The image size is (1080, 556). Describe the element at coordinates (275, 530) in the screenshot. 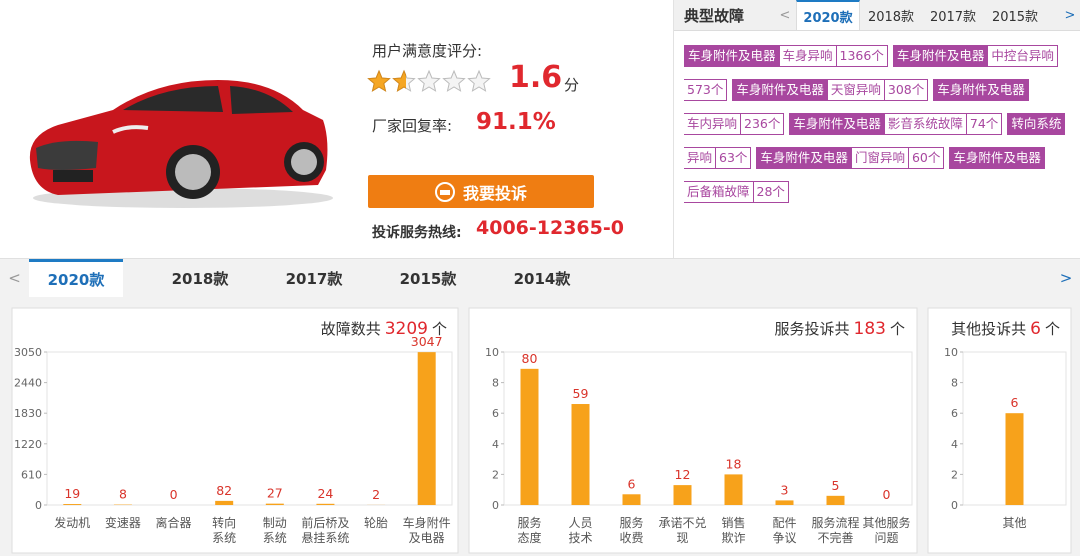

I see `x-tick-label: 制动系统` at that location.